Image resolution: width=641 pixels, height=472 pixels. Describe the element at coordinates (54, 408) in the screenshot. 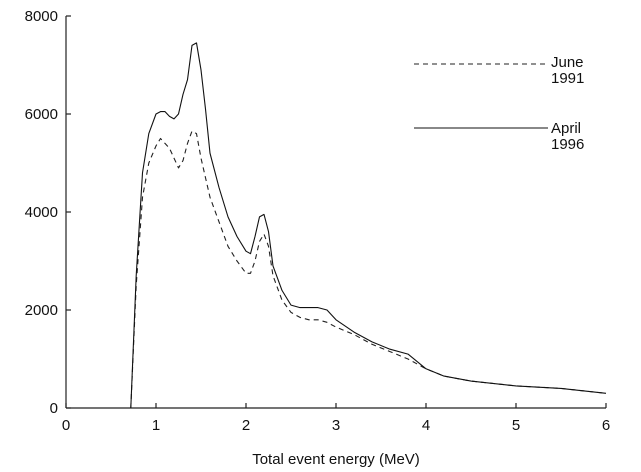

I see `y-tick-label: 0` at that location.